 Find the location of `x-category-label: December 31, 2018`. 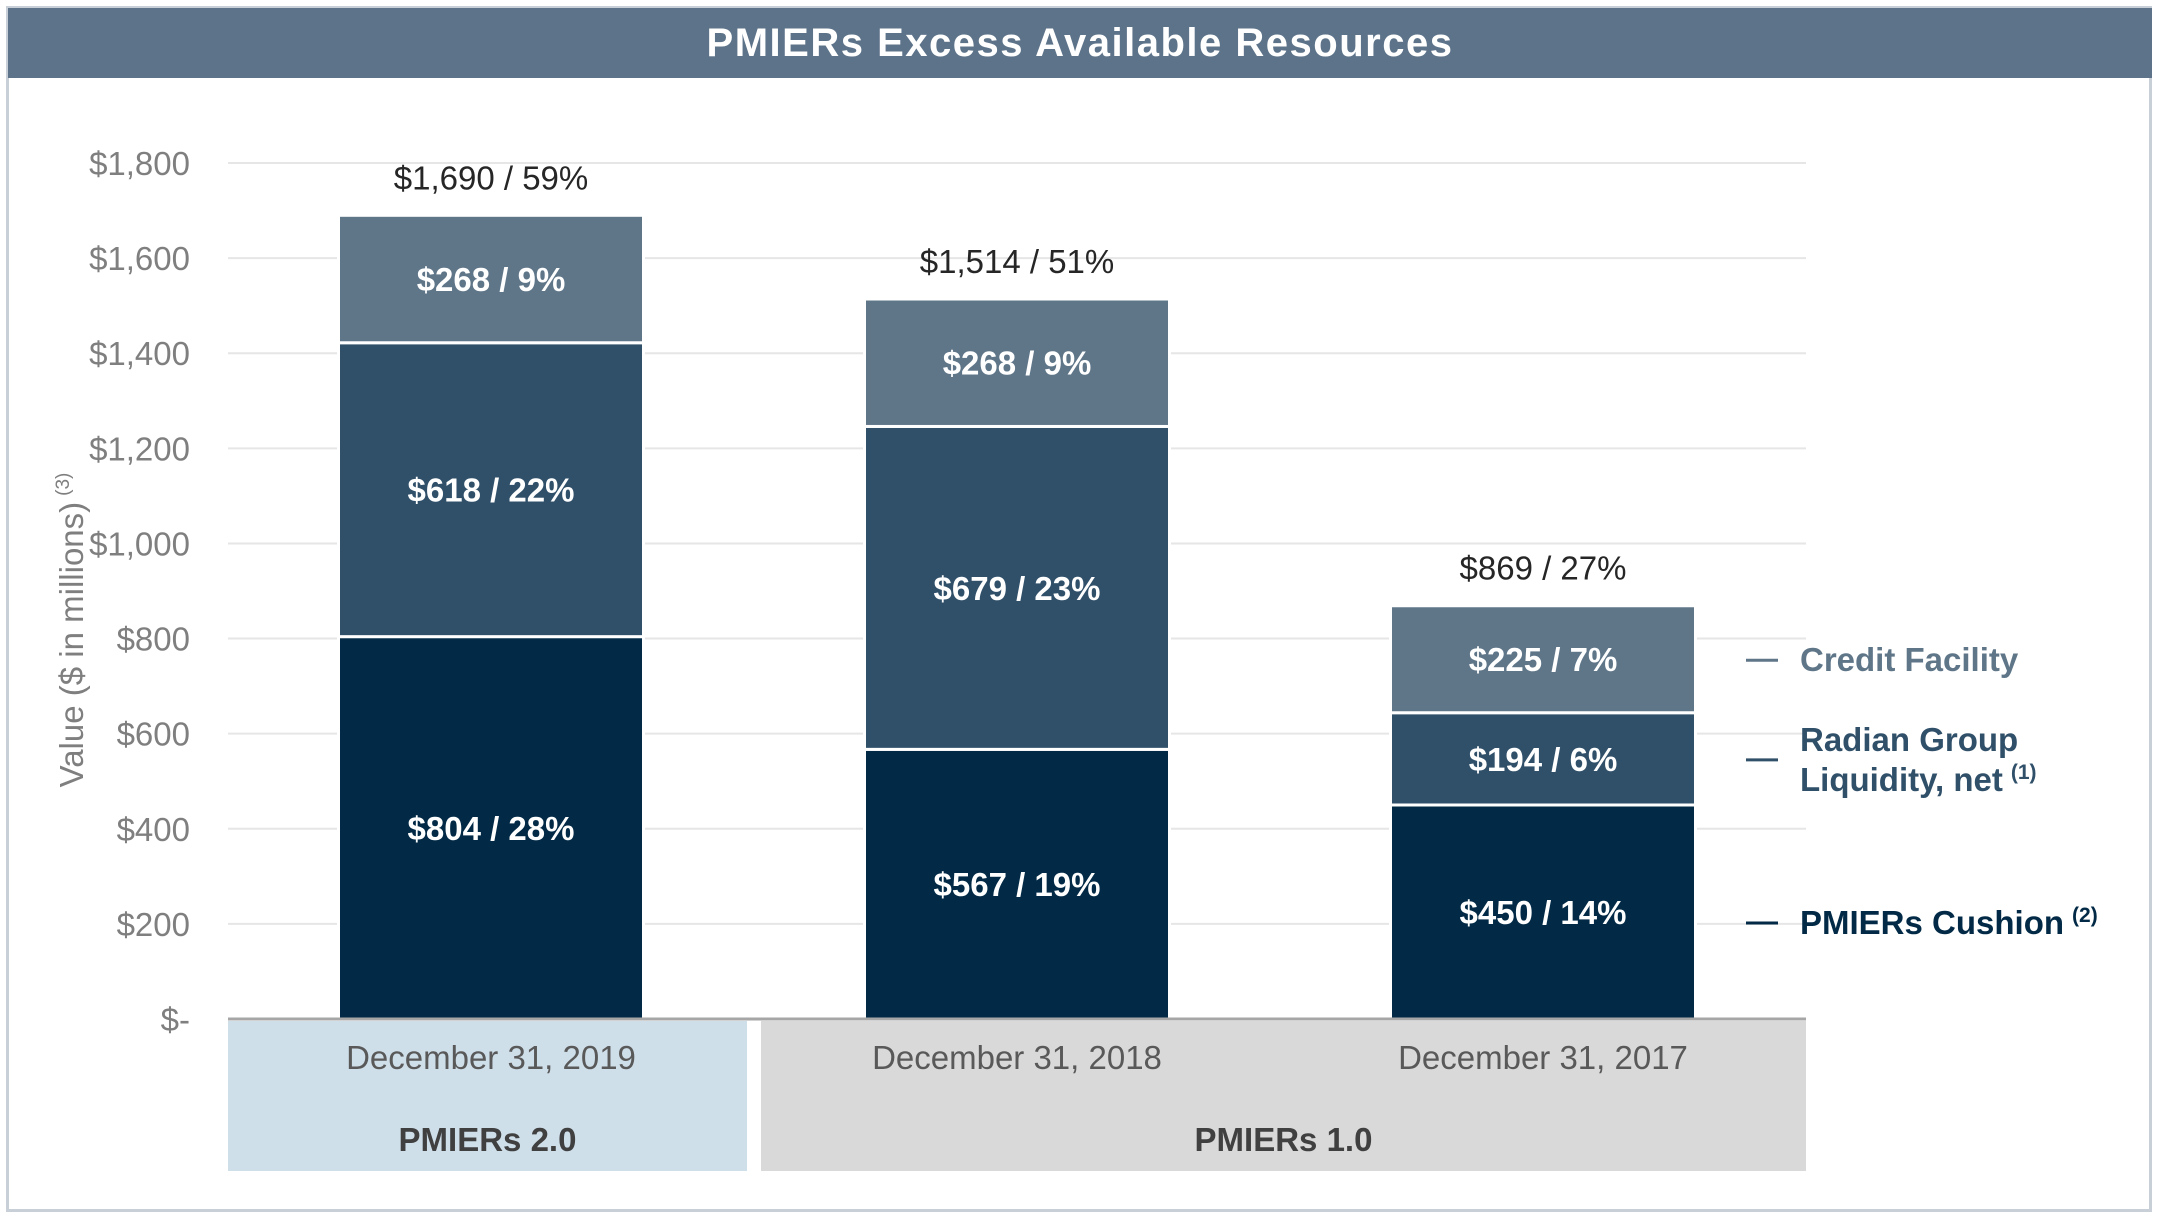

x-category-label: December 31, 2018 is located at coordinates (1017, 1057).